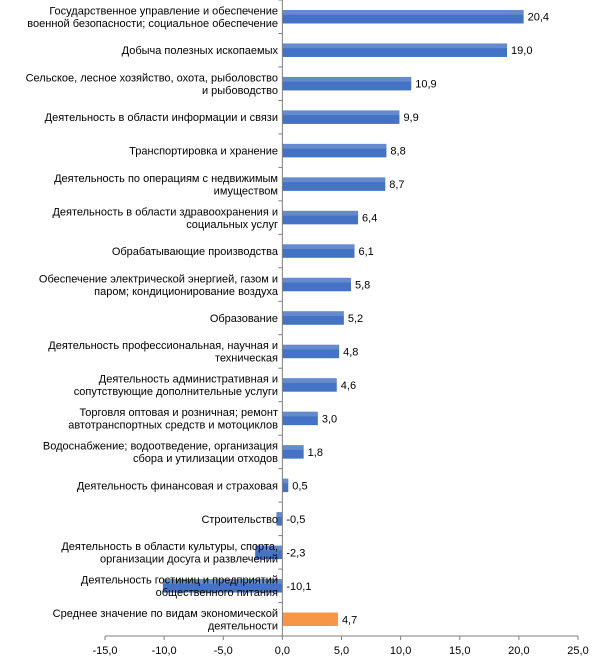  What do you see at coordinates (459, 651) in the screenshot?
I see `x-tick-label: 15,0` at bounding box center [459, 651].